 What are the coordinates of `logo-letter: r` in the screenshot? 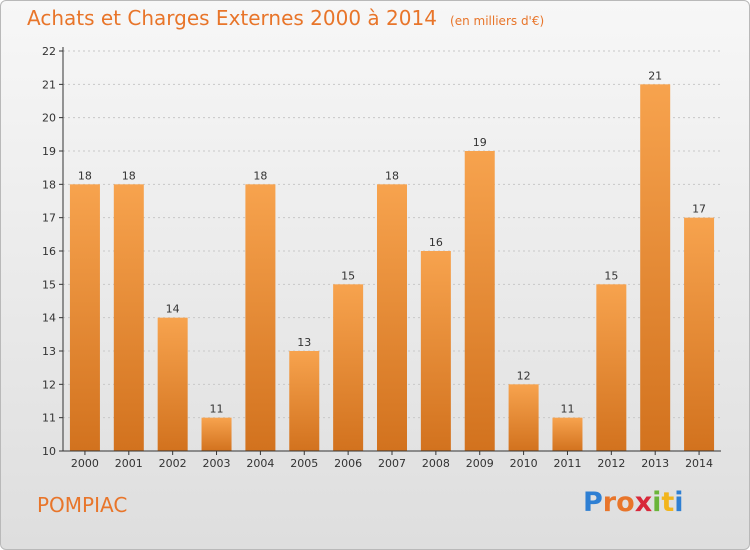 It's located at (609, 502).